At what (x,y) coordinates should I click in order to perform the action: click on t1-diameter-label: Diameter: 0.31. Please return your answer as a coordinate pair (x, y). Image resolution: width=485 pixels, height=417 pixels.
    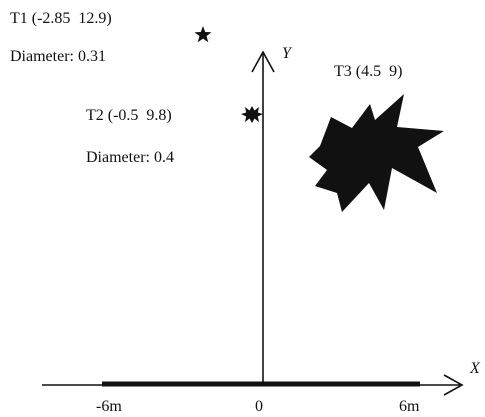
    Looking at the image, I should click on (58, 56).